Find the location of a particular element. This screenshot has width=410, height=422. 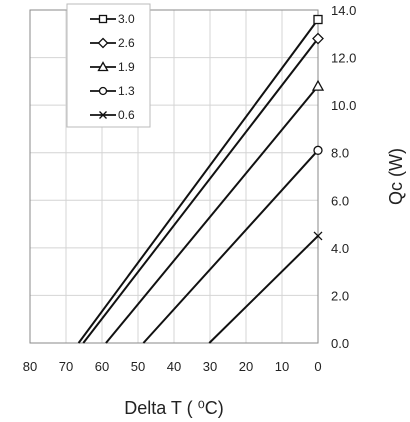

x-tick-label: 10 is located at coordinates (282, 366).